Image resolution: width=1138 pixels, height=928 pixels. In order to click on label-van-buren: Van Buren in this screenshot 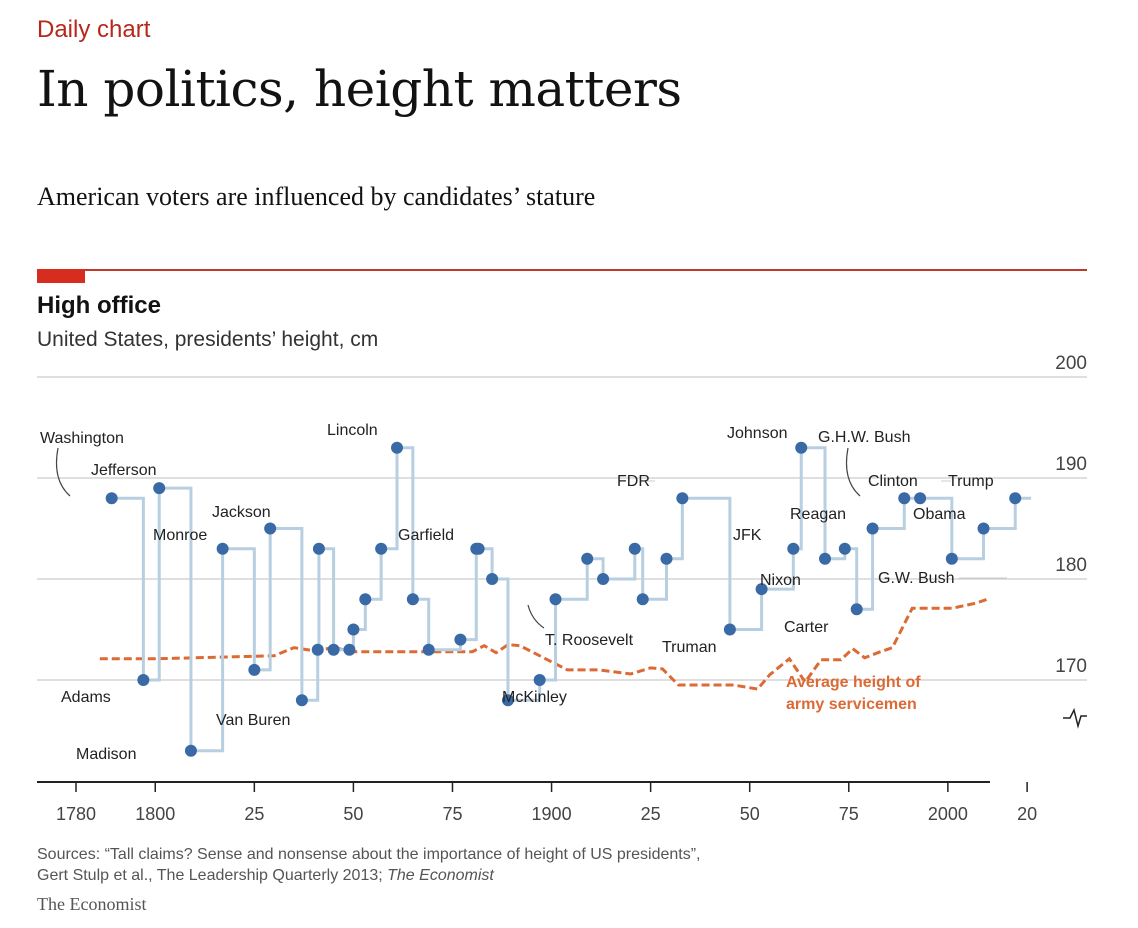, I will do `click(253, 720)`.